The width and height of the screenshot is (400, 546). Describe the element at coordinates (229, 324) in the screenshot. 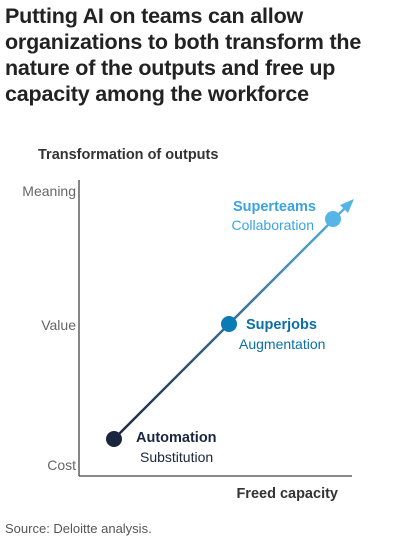

I see `superjobs-marker` at that location.